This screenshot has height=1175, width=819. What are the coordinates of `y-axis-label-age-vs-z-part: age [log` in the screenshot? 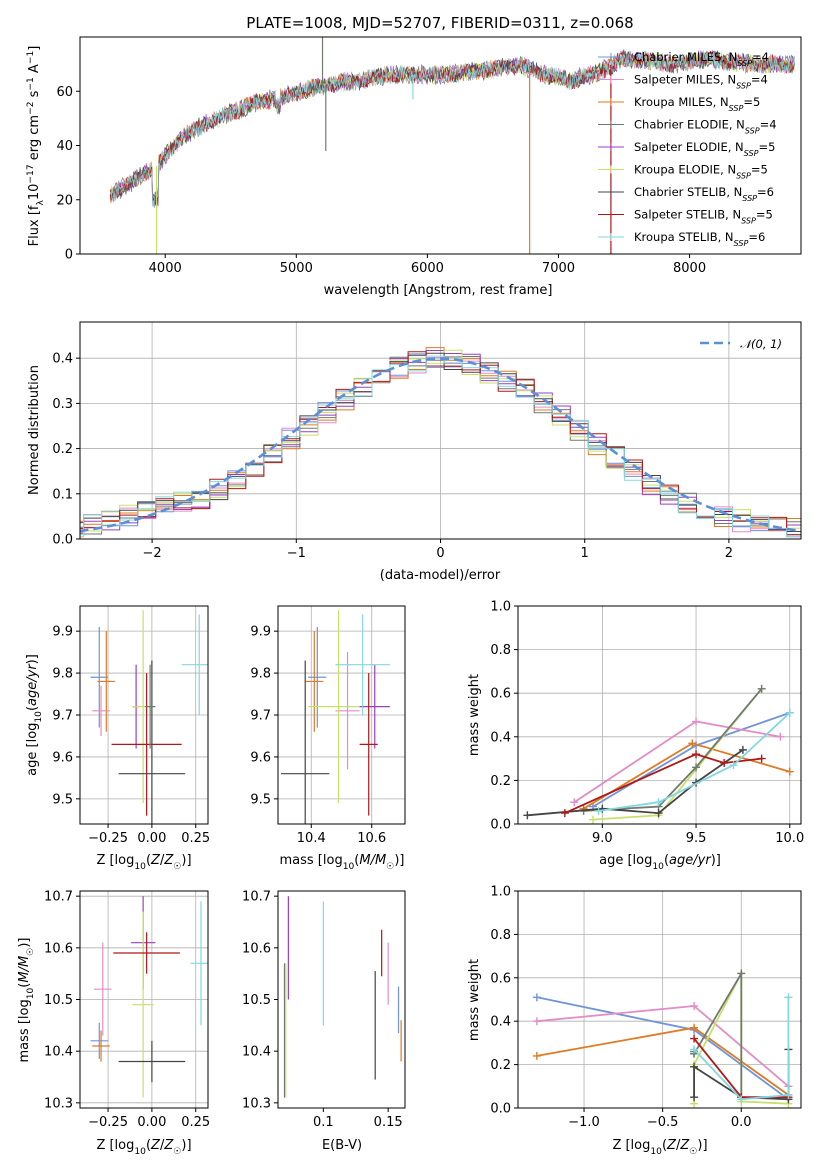 It's located at (32, 749).